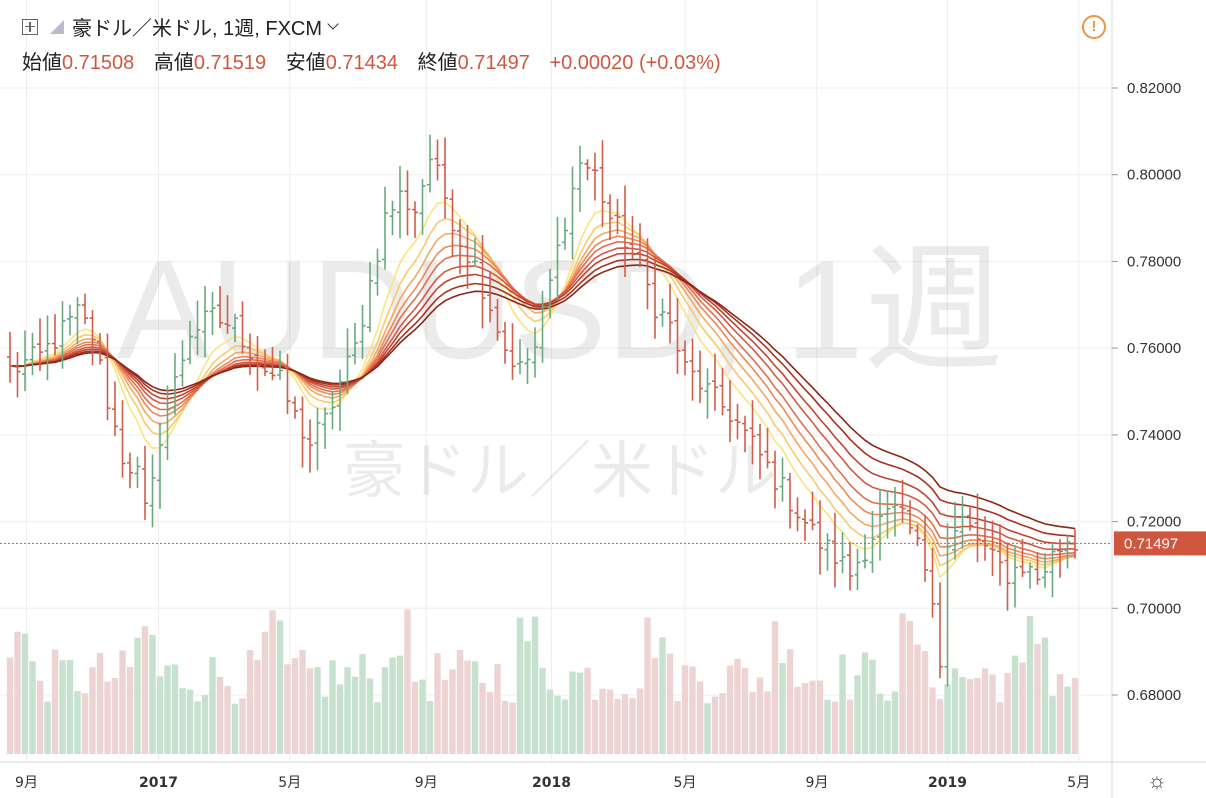 The height and width of the screenshot is (798, 1206). What do you see at coordinates (1157, 780) in the screenshot?
I see `gear-icon: ☼` at bounding box center [1157, 780].